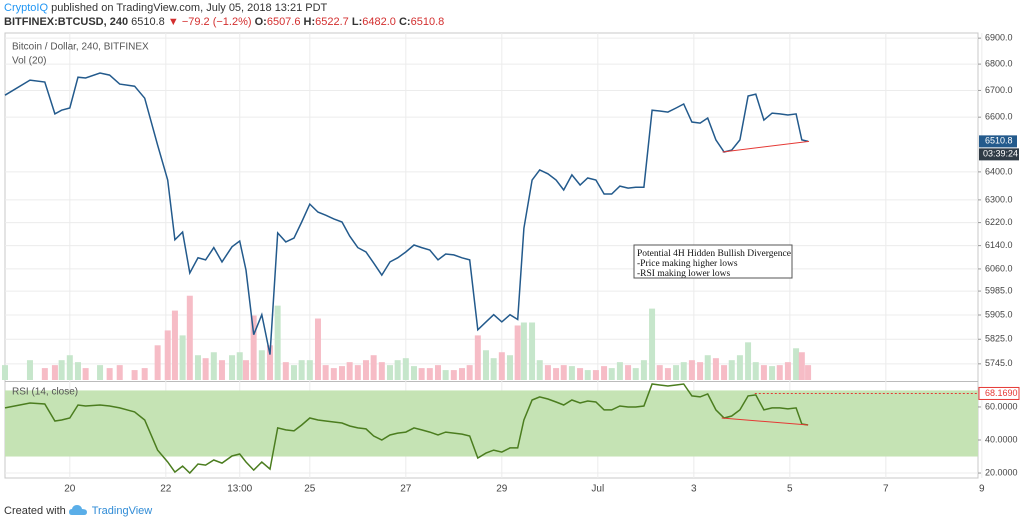 The height and width of the screenshot is (522, 1024). What do you see at coordinates (70, 489) in the screenshot?
I see `x-tick-label: 20` at bounding box center [70, 489].